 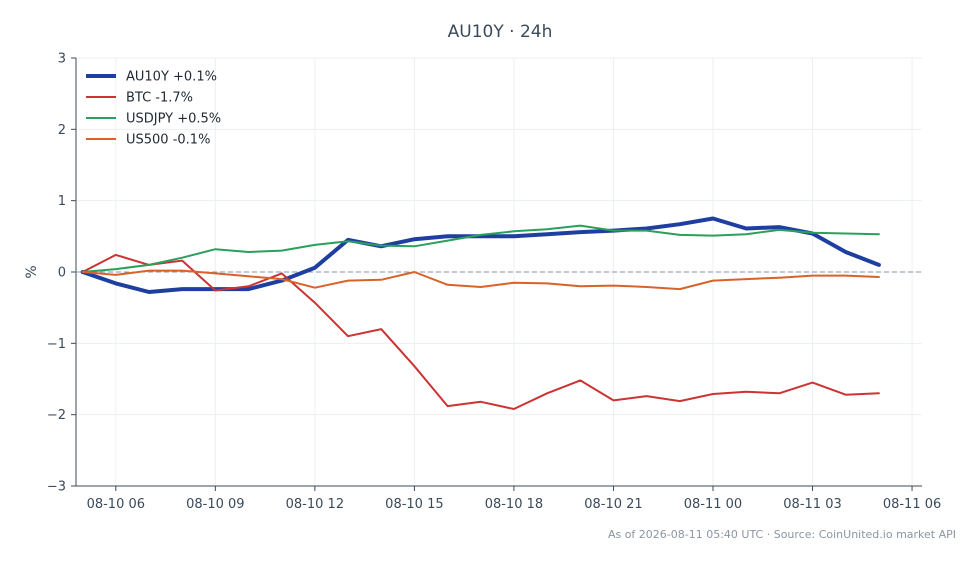 What do you see at coordinates (514, 504) in the screenshot?
I see `x-tick-label: 08-10 18` at bounding box center [514, 504].